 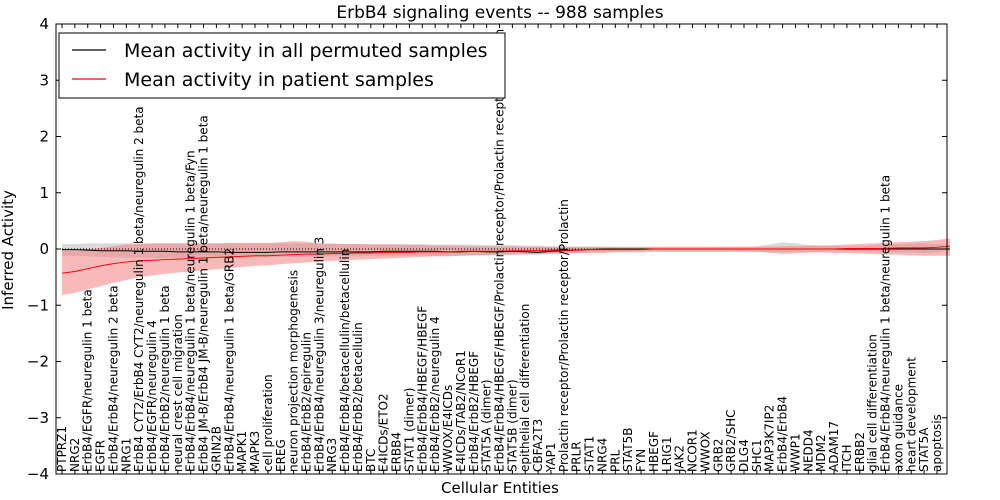 What do you see at coordinates (44, 24) in the screenshot?
I see `y-tick-label: 4` at bounding box center [44, 24].